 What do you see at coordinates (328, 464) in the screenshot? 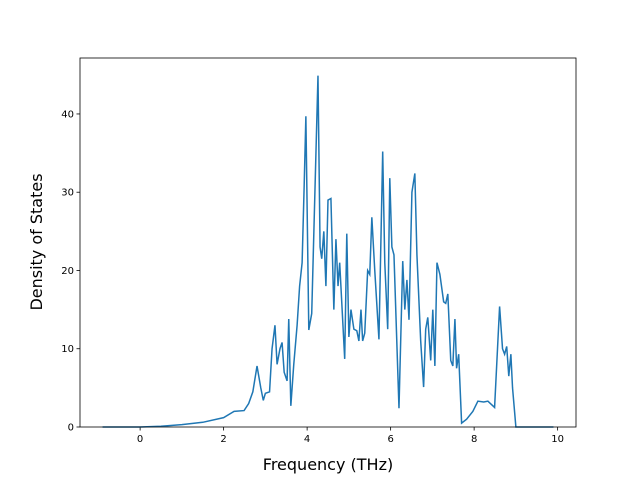
I see `x-axis-label: Frequency (THz)` at bounding box center [328, 464].